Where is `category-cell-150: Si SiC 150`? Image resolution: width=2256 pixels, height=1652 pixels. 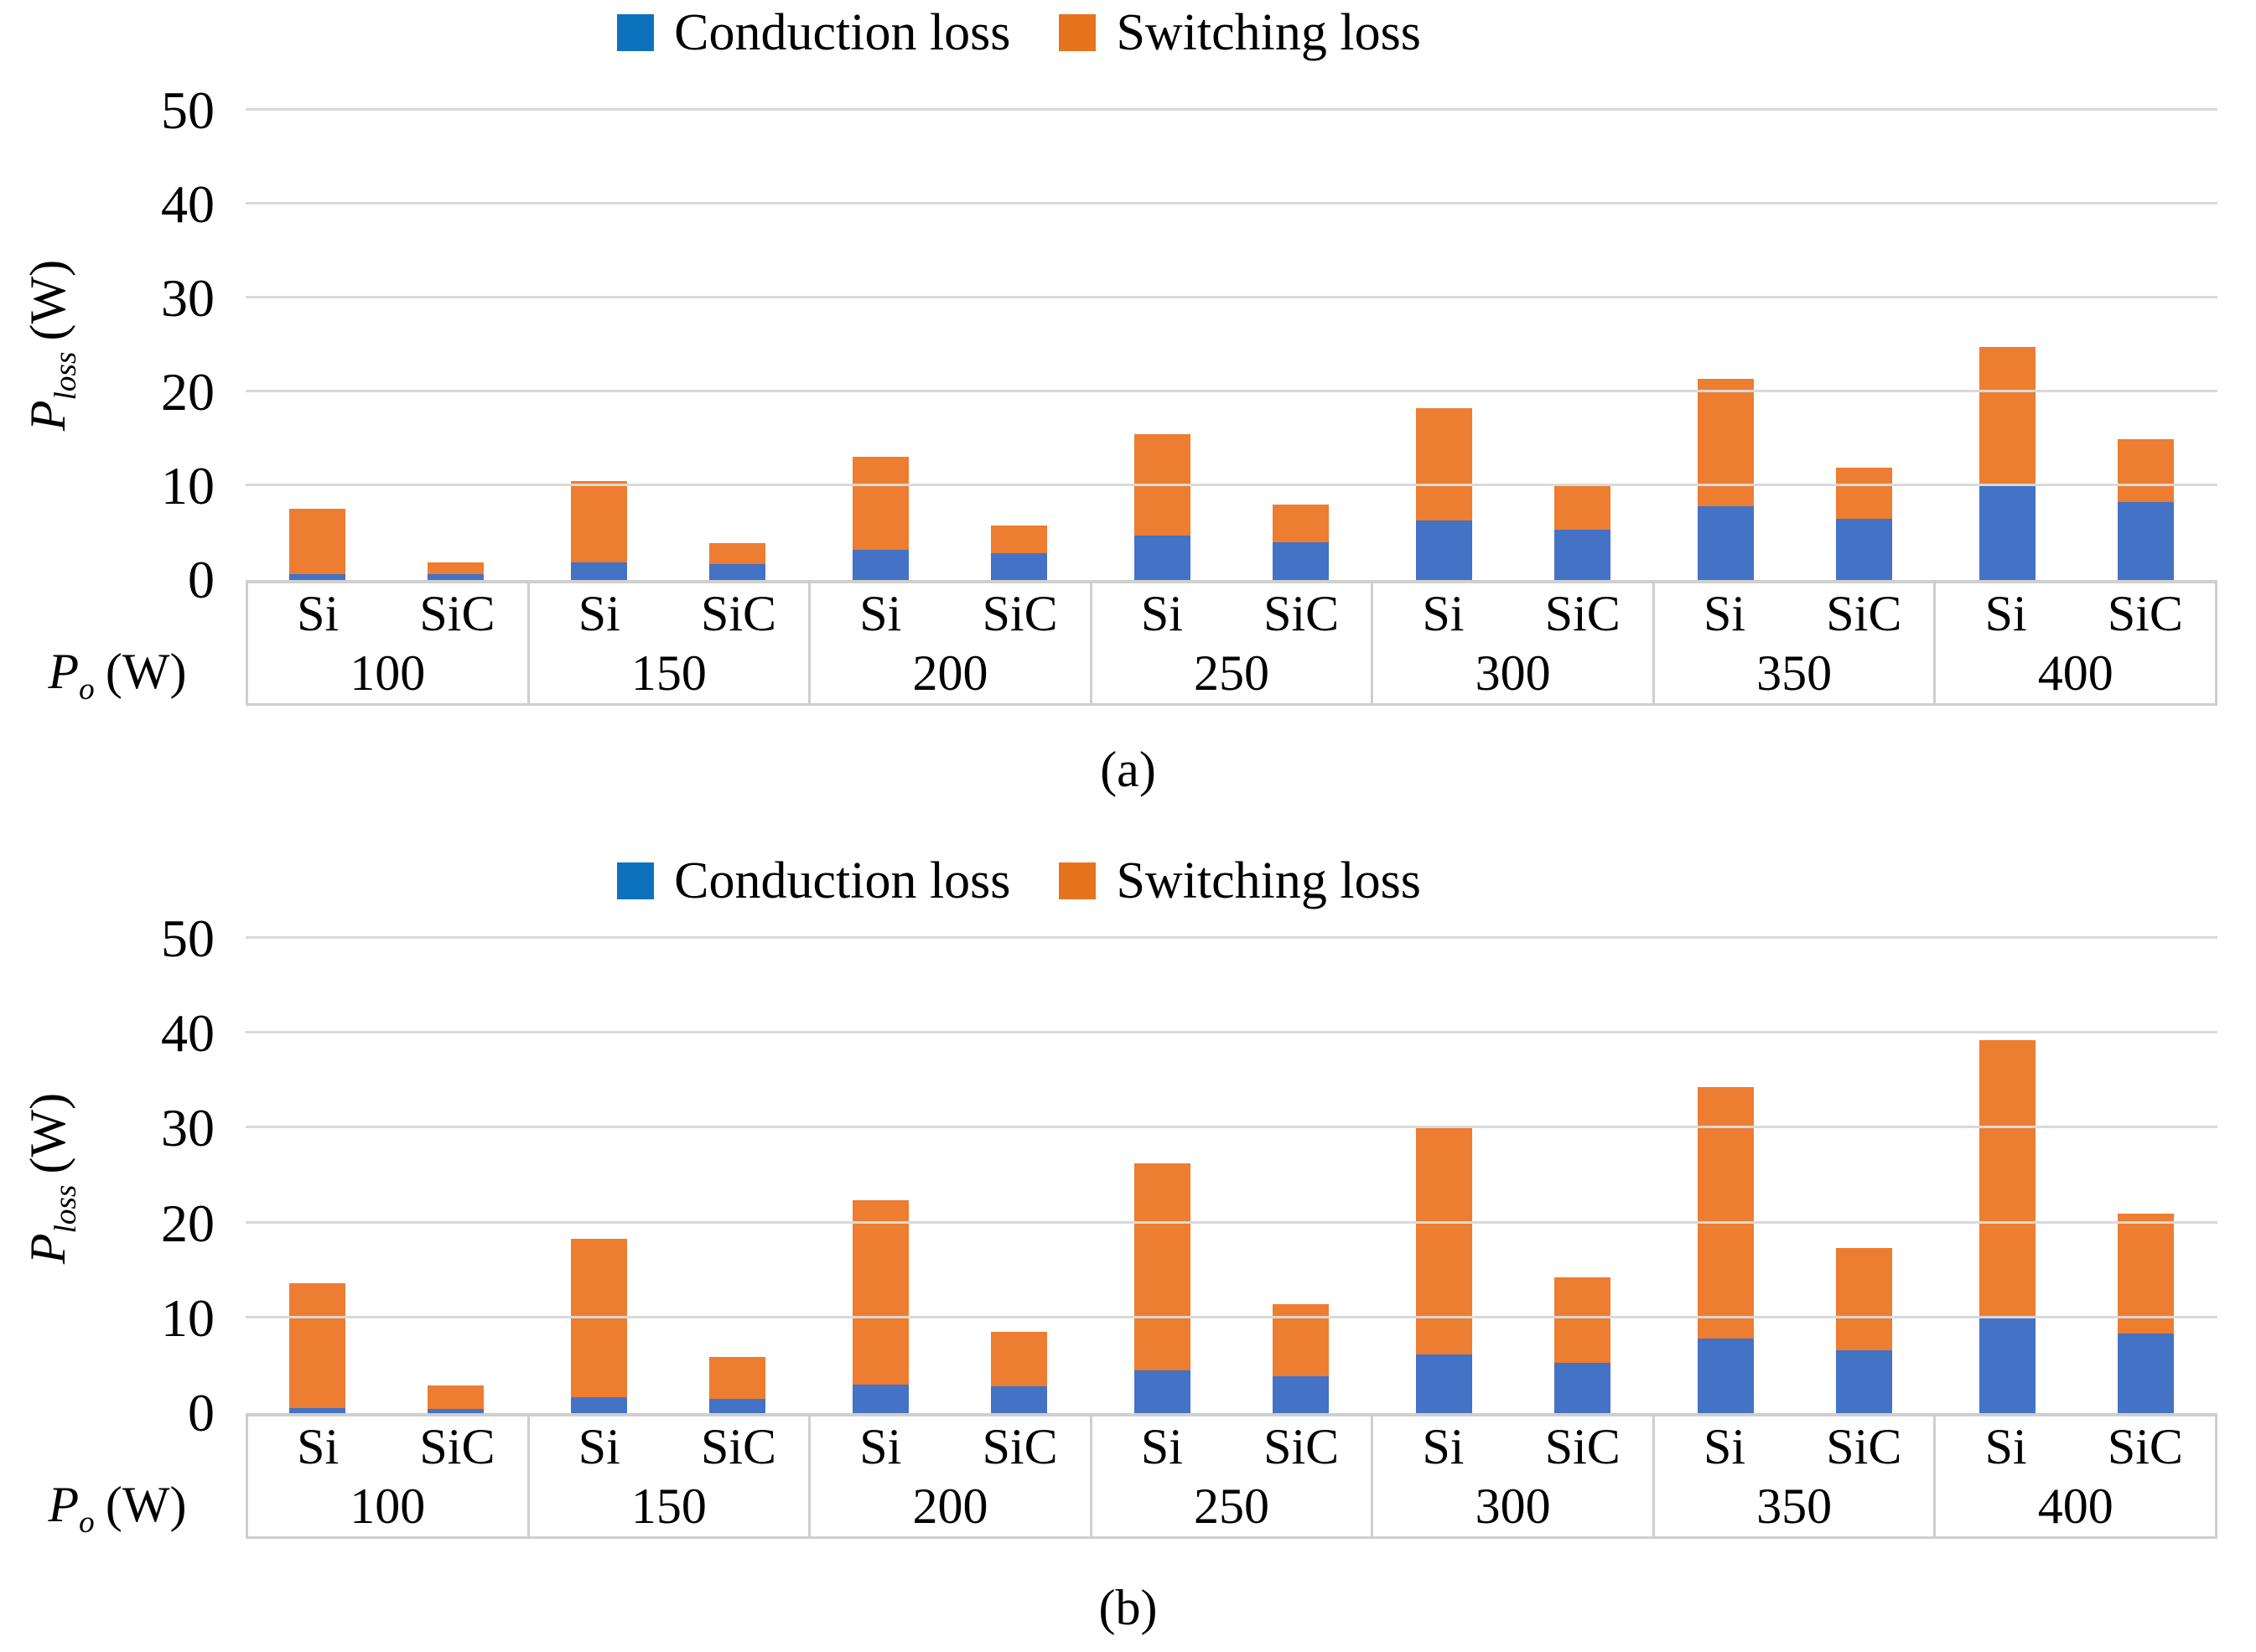
category-cell-150: Si SiC 150 is located at coordinates (671, 643).